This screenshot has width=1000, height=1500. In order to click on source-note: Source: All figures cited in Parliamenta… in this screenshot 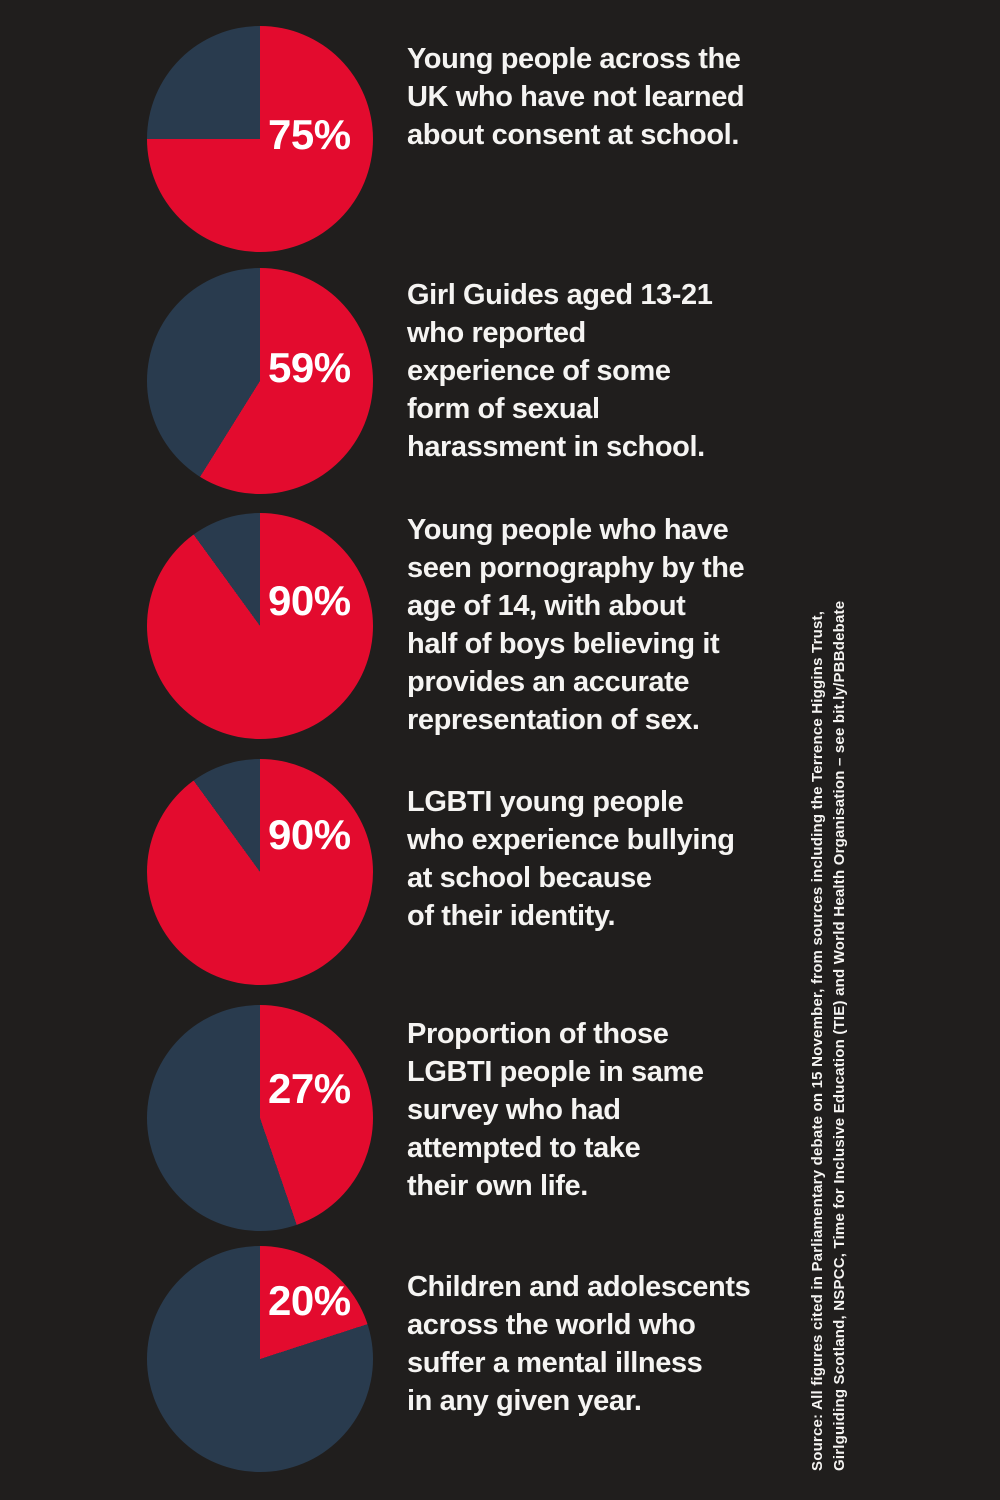, I will do `click(828, 1035)`.